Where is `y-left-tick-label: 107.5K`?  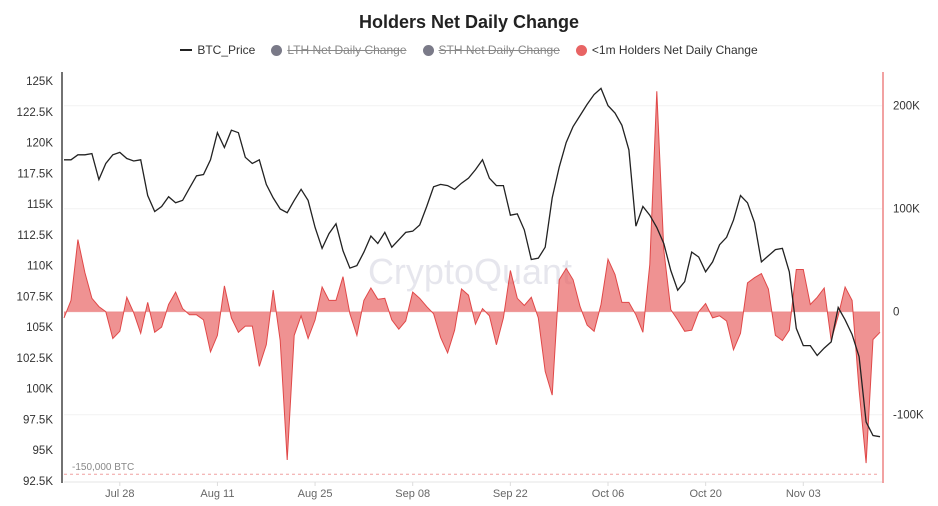
y-left-tick-label: 107.5K is located at coordinates (35, 297).